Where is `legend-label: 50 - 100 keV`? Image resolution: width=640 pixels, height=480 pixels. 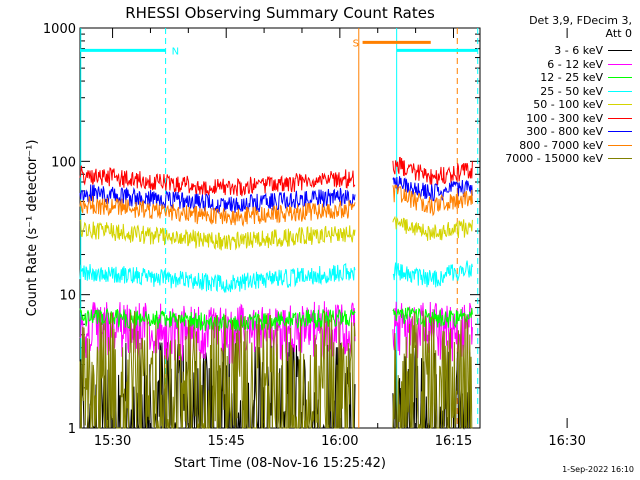
legend-label: 50 - 100 keV is located at coordinates (568, 104).